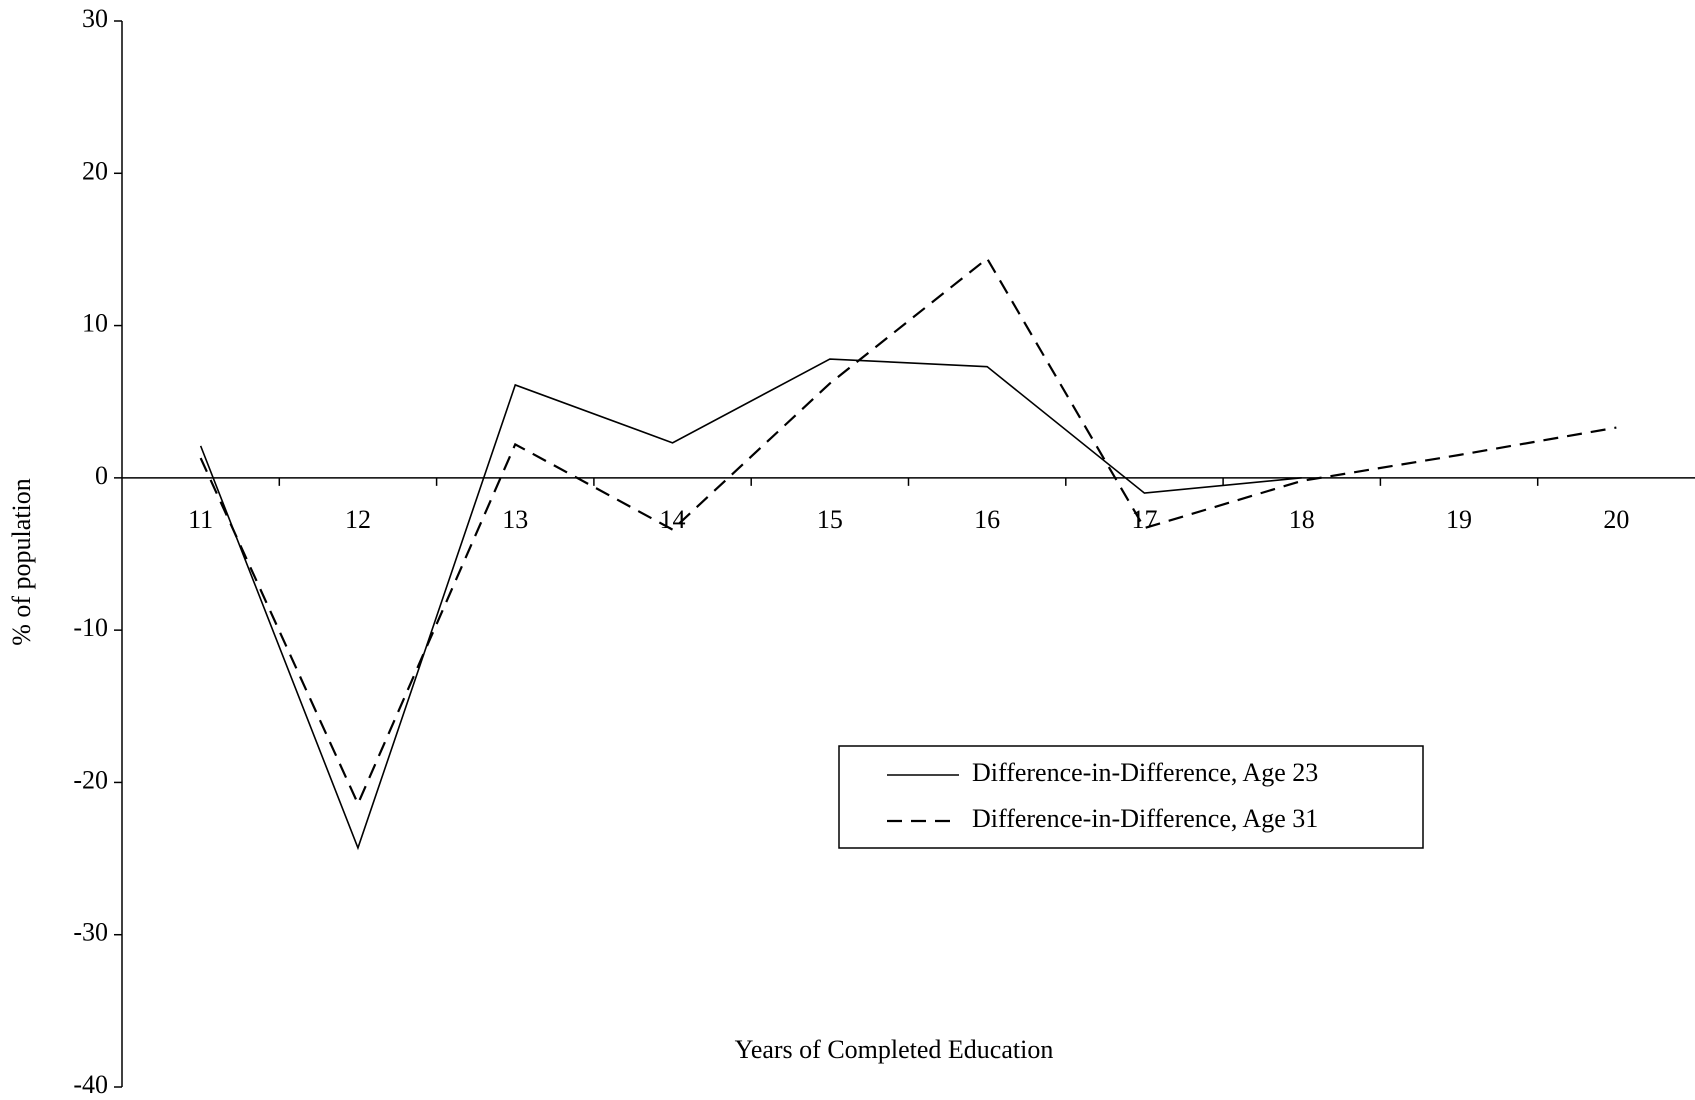  What do you see at coordinates (1145, 772) in the screenshot?
I see `legend-label: Difference-in-Difference, Age 23` at bounding box center [1145, 772].